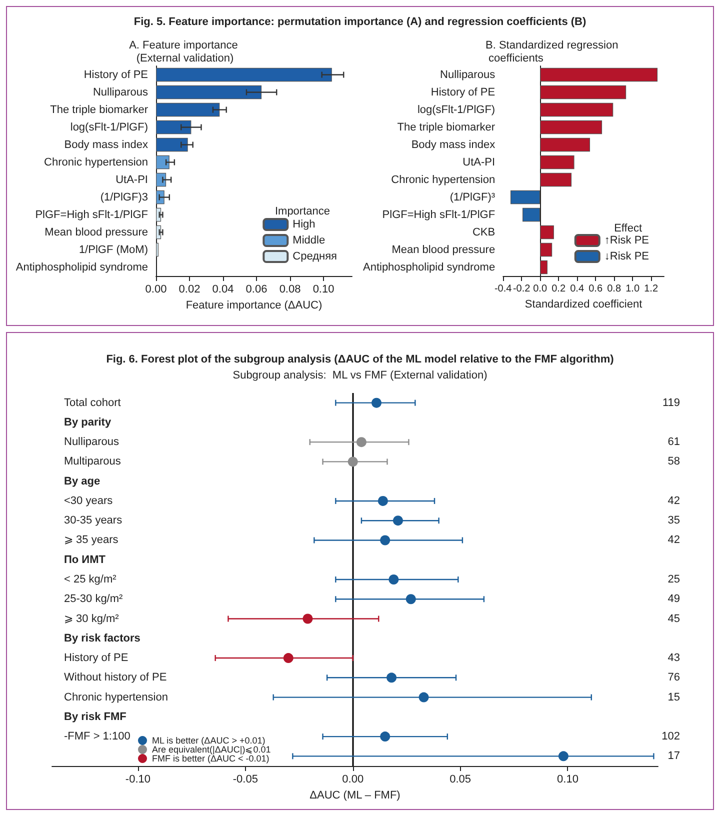  What do you see at coordinates (189, 290) in the screenshot?
I see `x-tick-label: 0.02` at bounding box center [189, 290].